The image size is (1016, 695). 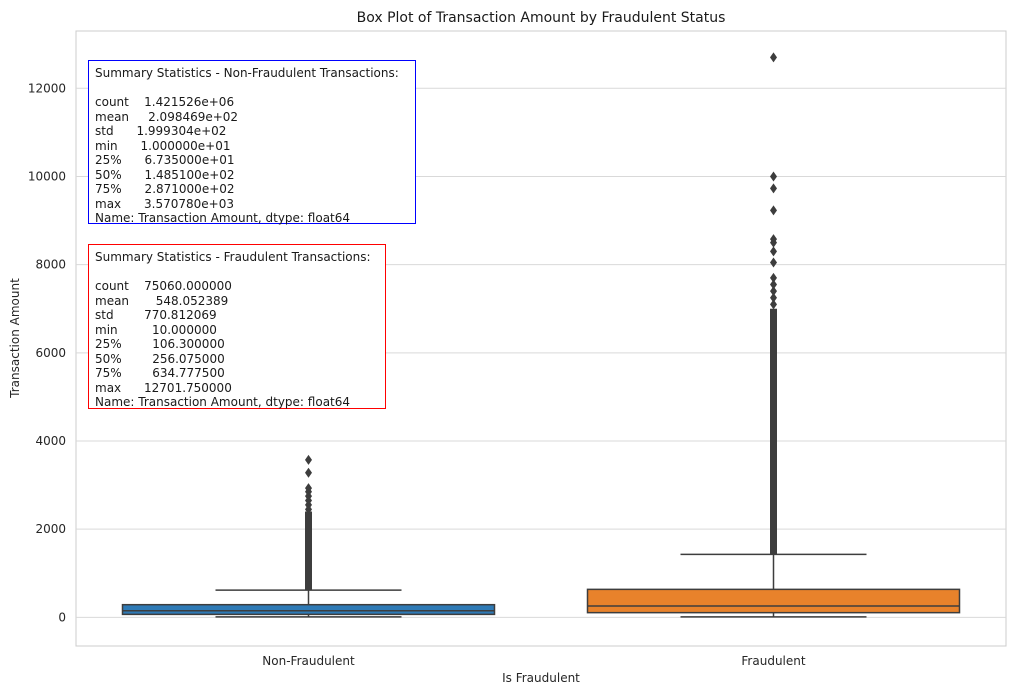 What do you see at coordinates (163, 387) in the screenshot?
I see `summary-line: max 12701.750000` at bounding box center [163, 387].